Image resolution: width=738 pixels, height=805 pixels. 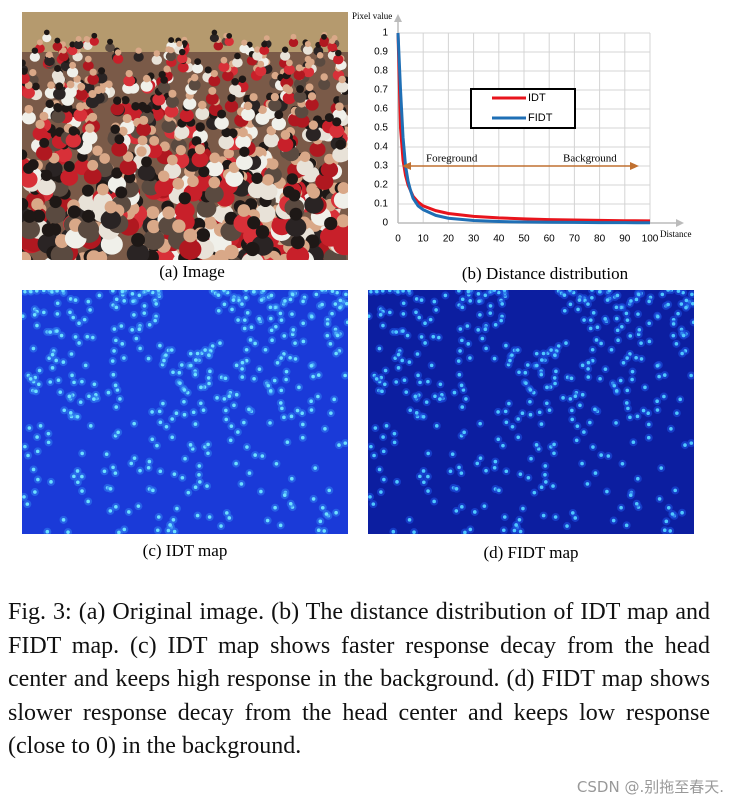 I want to click on x-tick-label: 80, so click(x=600, y=239).